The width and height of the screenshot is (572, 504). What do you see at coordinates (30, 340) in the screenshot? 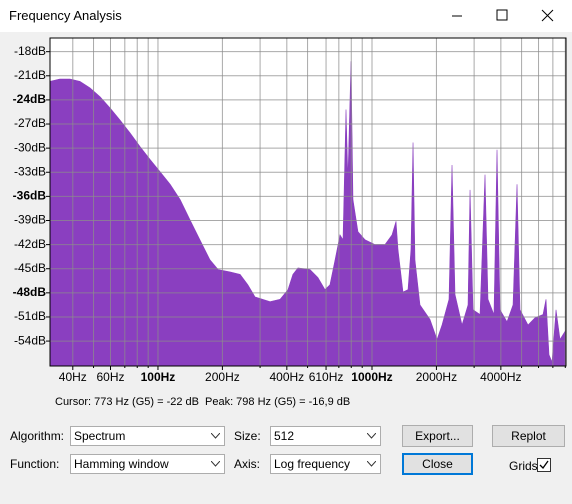
I see `y-tick-label: -54dB` at bounding box center [30, 340].